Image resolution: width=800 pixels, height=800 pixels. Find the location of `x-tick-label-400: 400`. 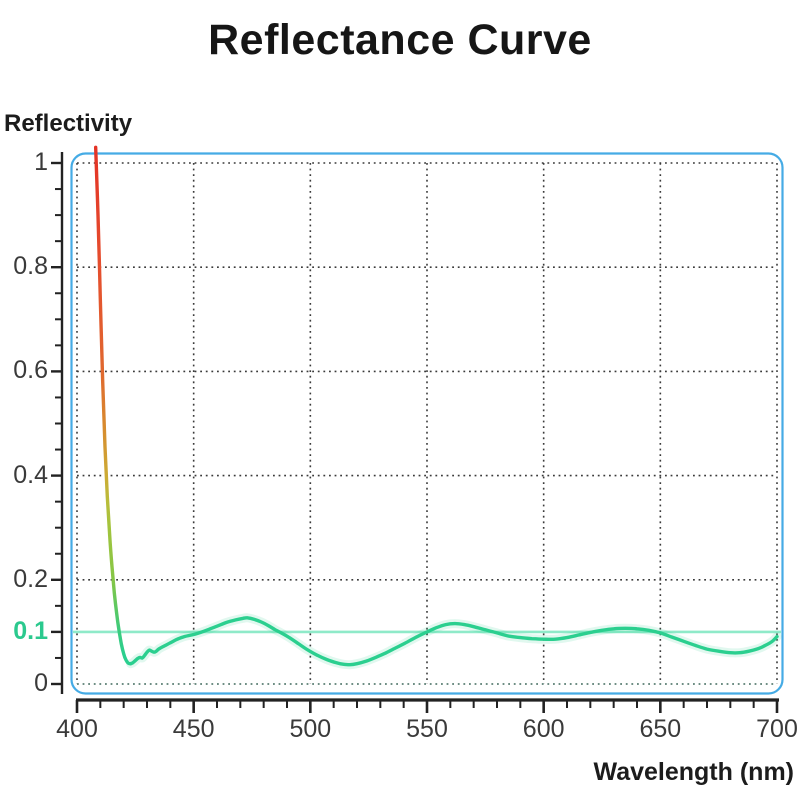

x-tick-label-400: 400 is located at coordinates (77, 729).